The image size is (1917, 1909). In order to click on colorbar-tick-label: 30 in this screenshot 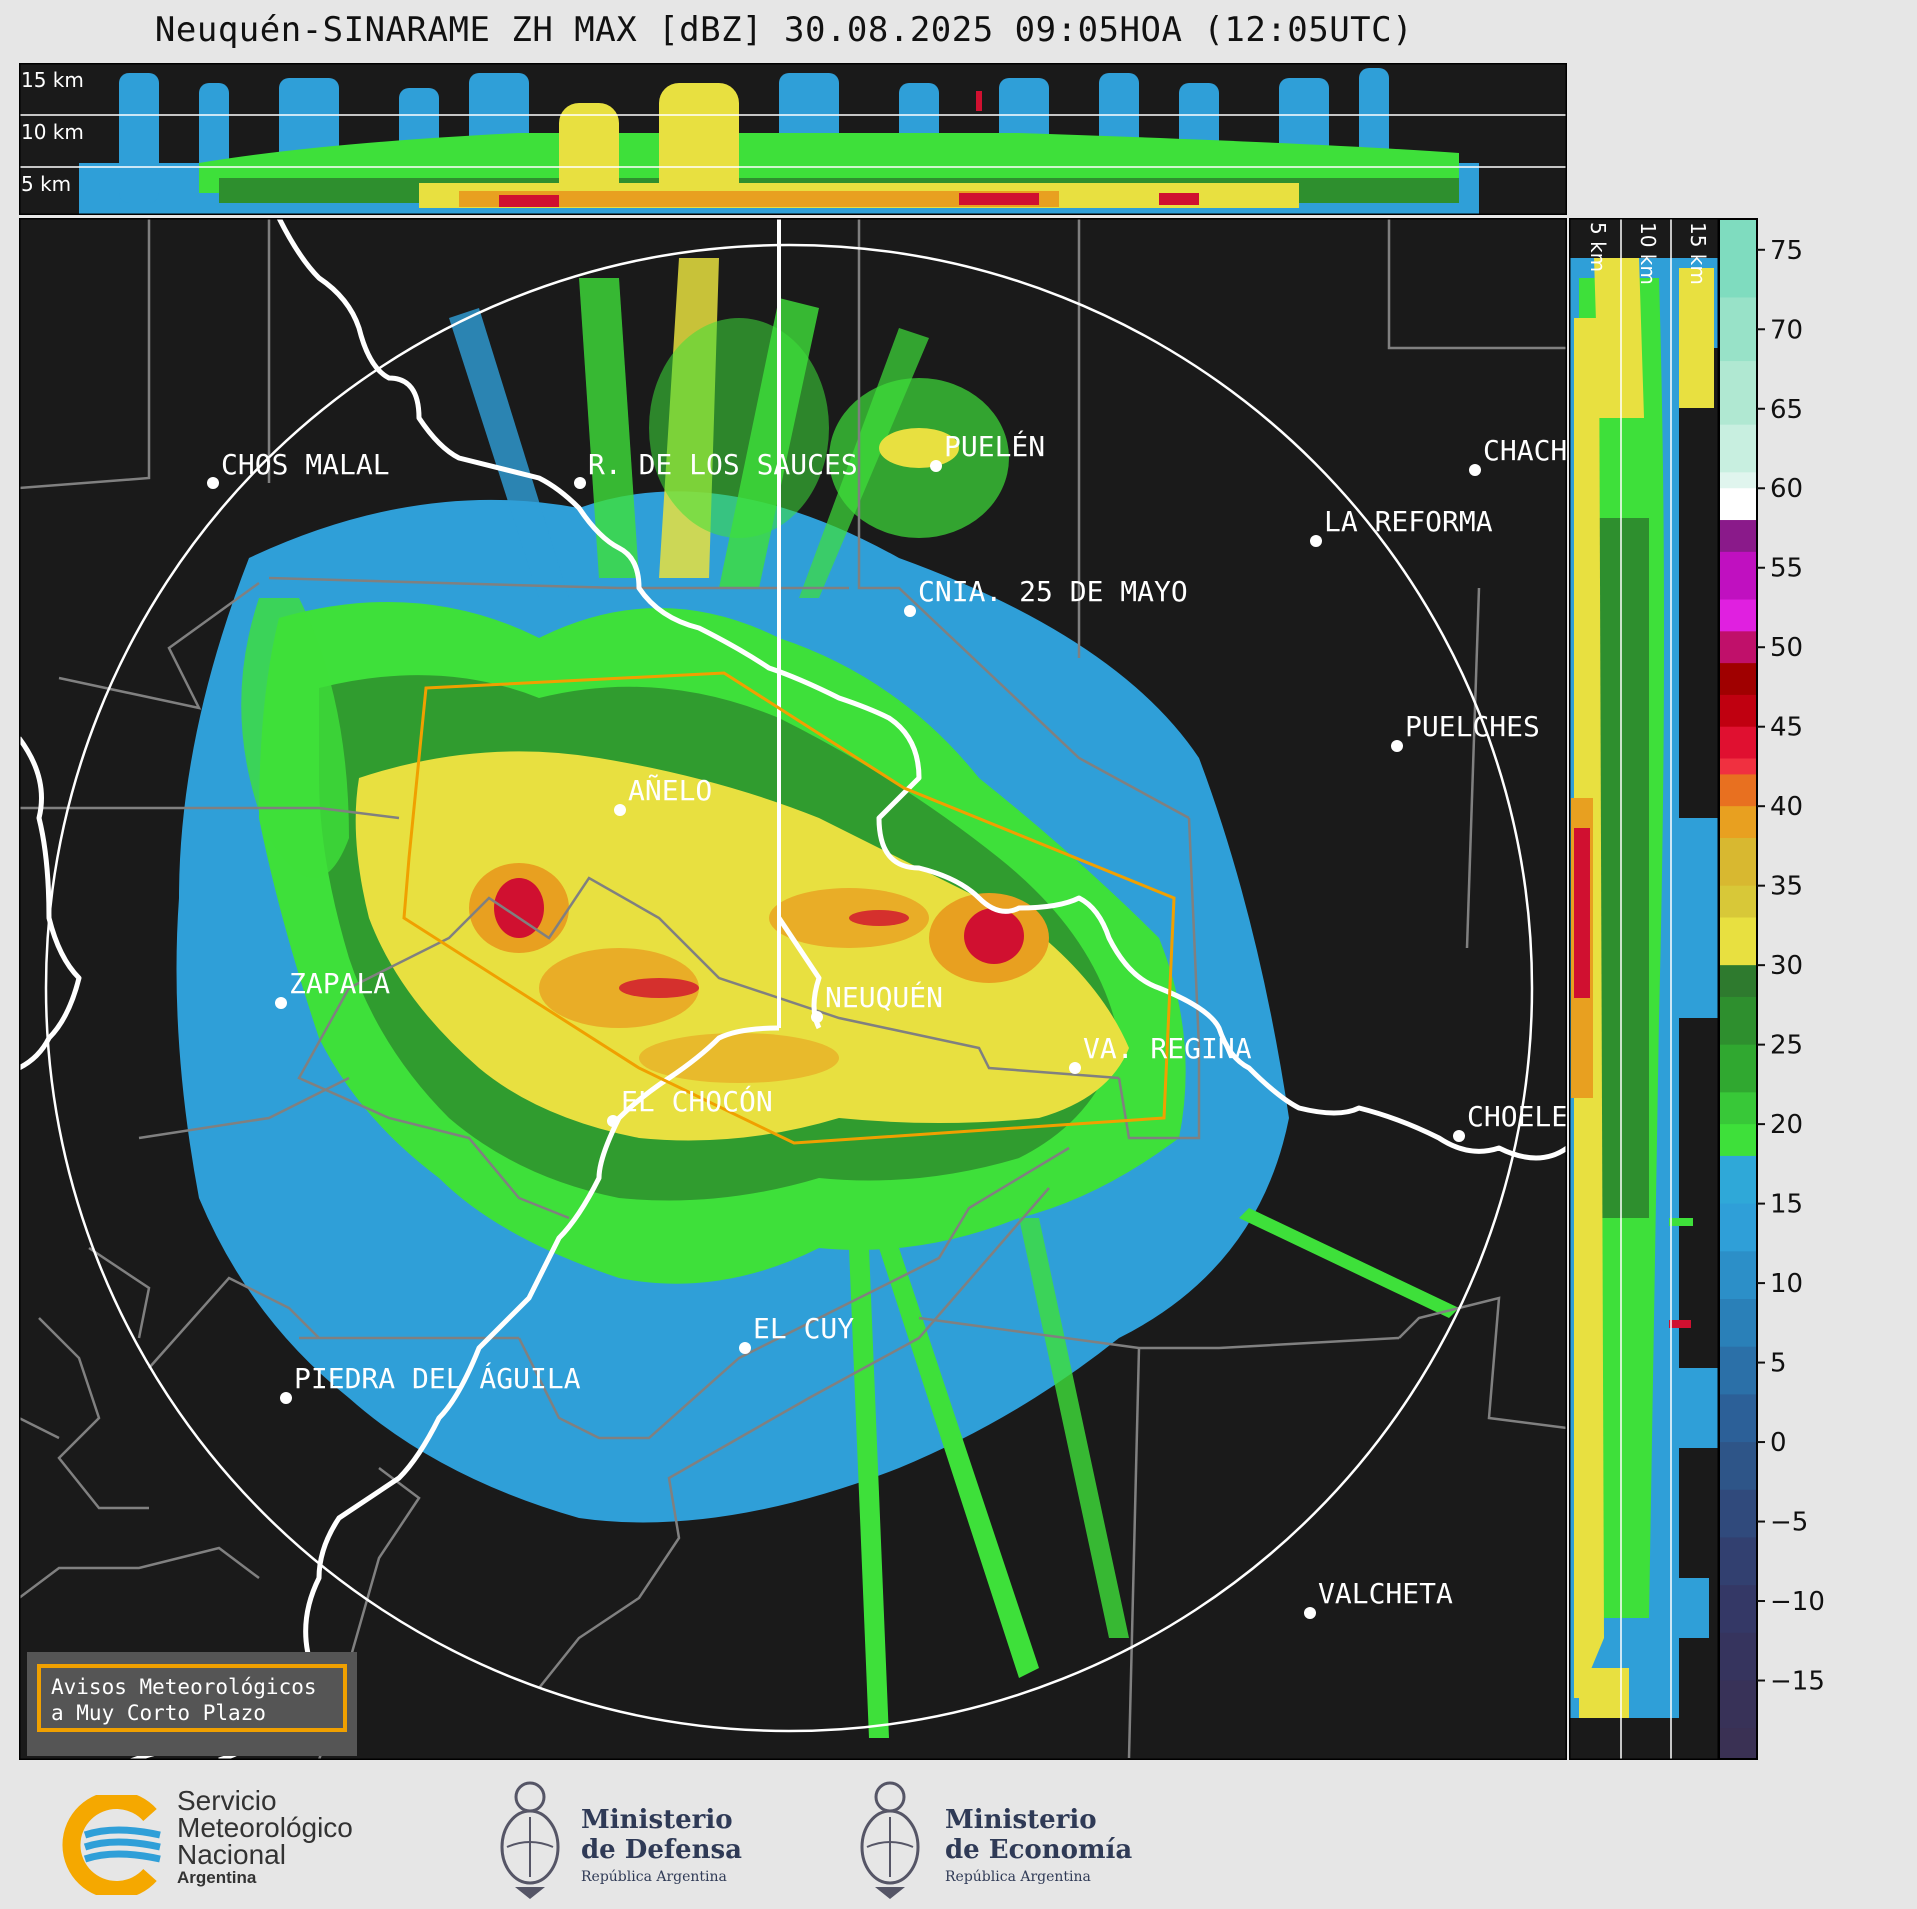, I will do `click(1786, 966)`.